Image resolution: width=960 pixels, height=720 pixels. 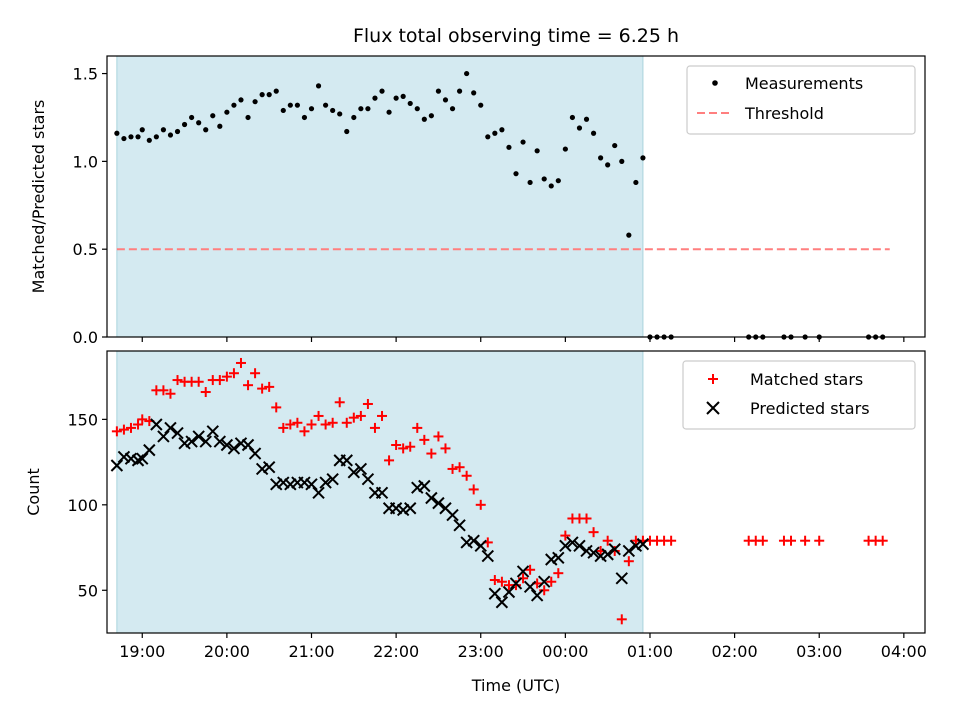 I want to click on legend-marker-predicted-stars, so click(x=713, y=408).